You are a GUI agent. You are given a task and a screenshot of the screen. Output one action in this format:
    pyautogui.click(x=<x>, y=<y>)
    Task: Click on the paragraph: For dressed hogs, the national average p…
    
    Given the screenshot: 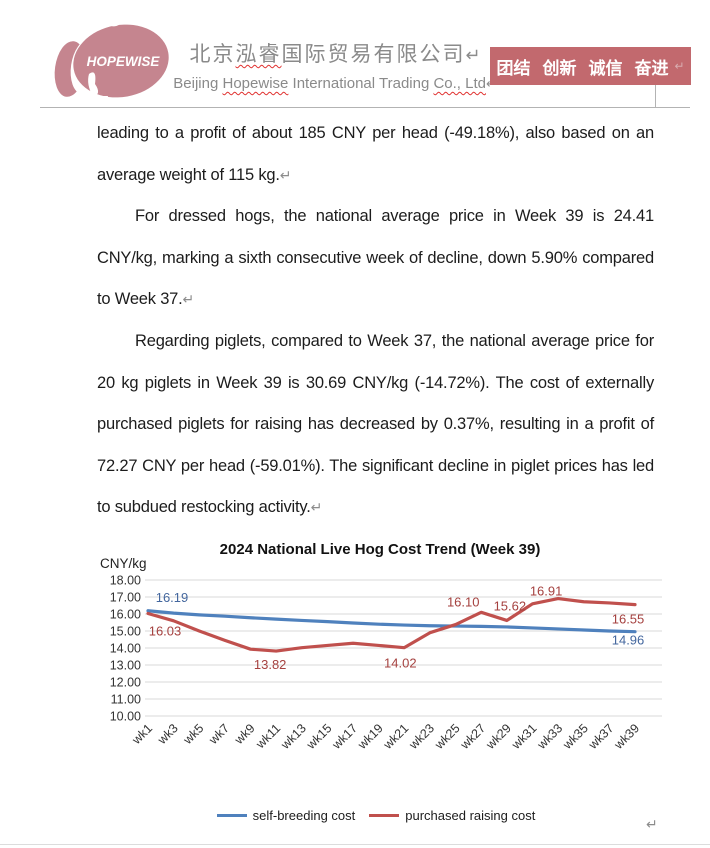 What is the action you would take?
    pyautogui.click(x=375, y=258)
    